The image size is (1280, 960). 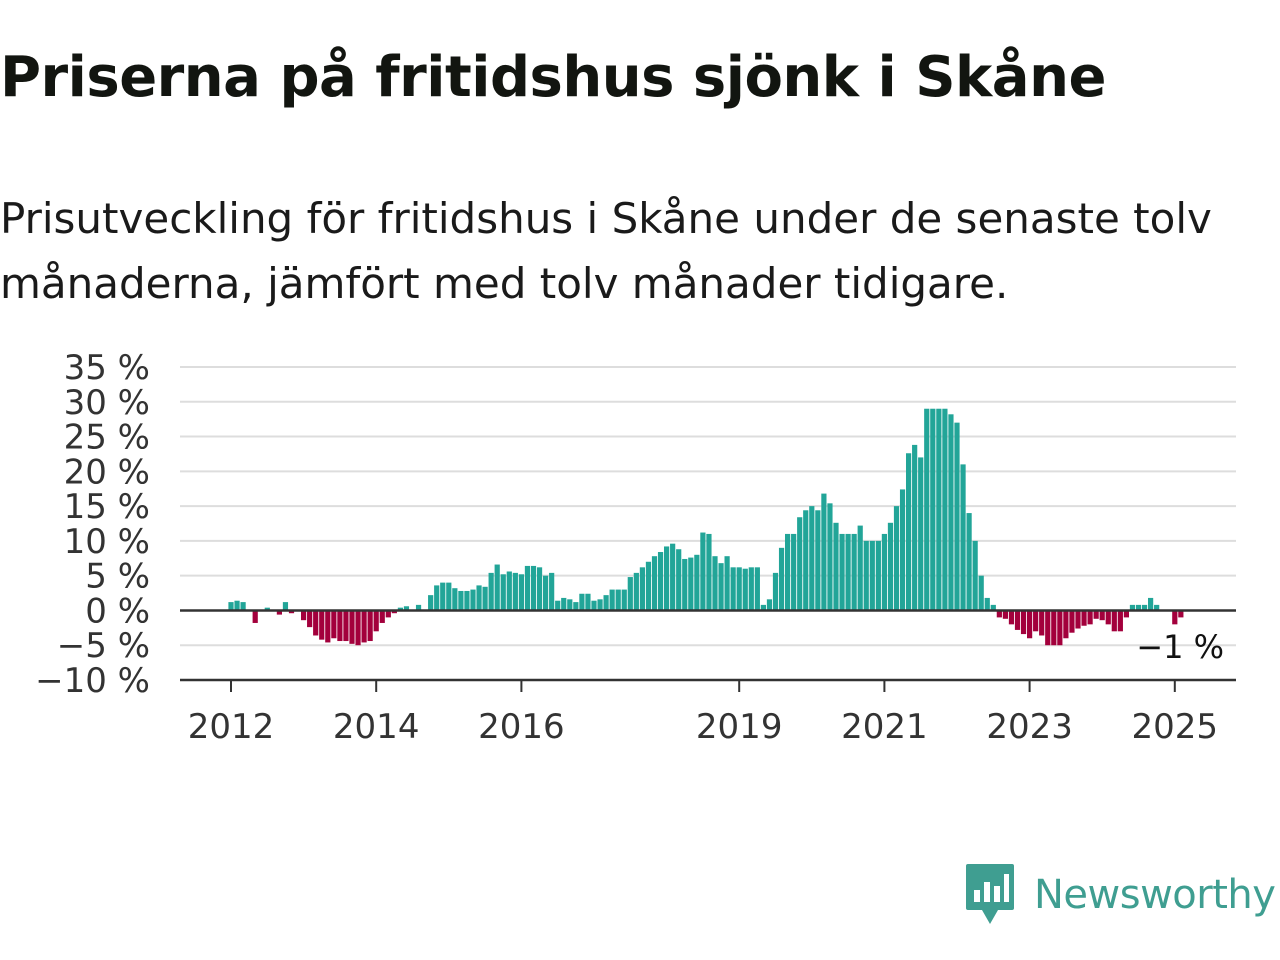 What do you see at coordinates (117, 577) in the screenshot?
I see `y-tick-label: 5 %` at bounding box center [117, 577].